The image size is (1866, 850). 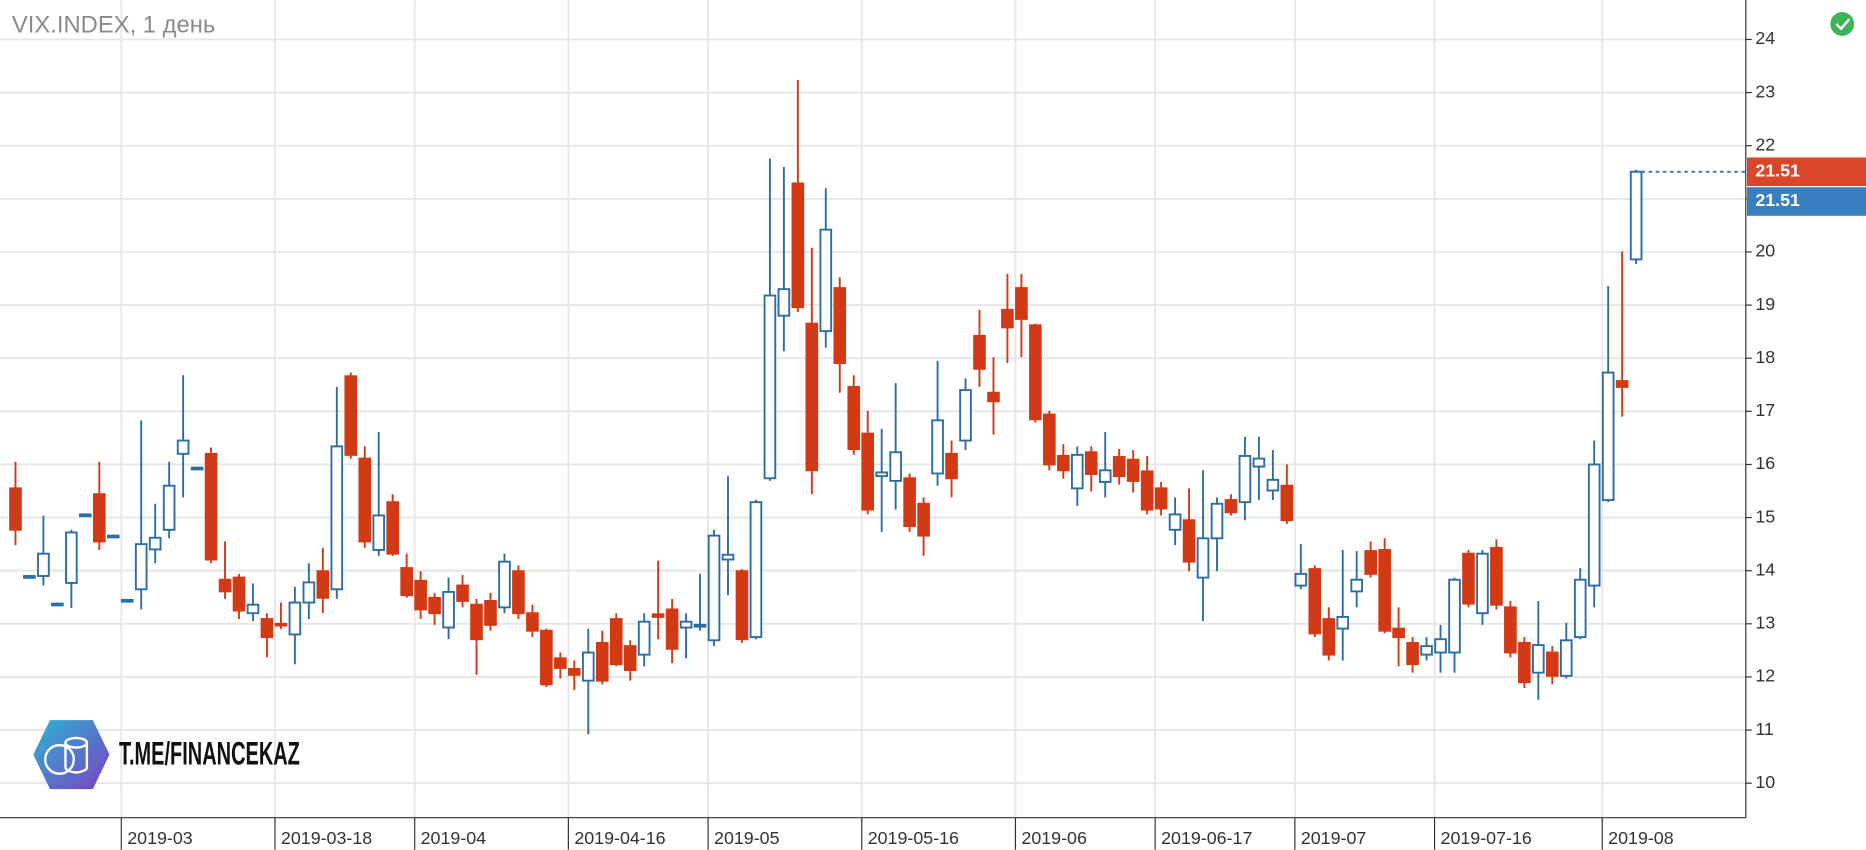 I want to click on y-tick-label: 11, so click(x=1764, y=729).